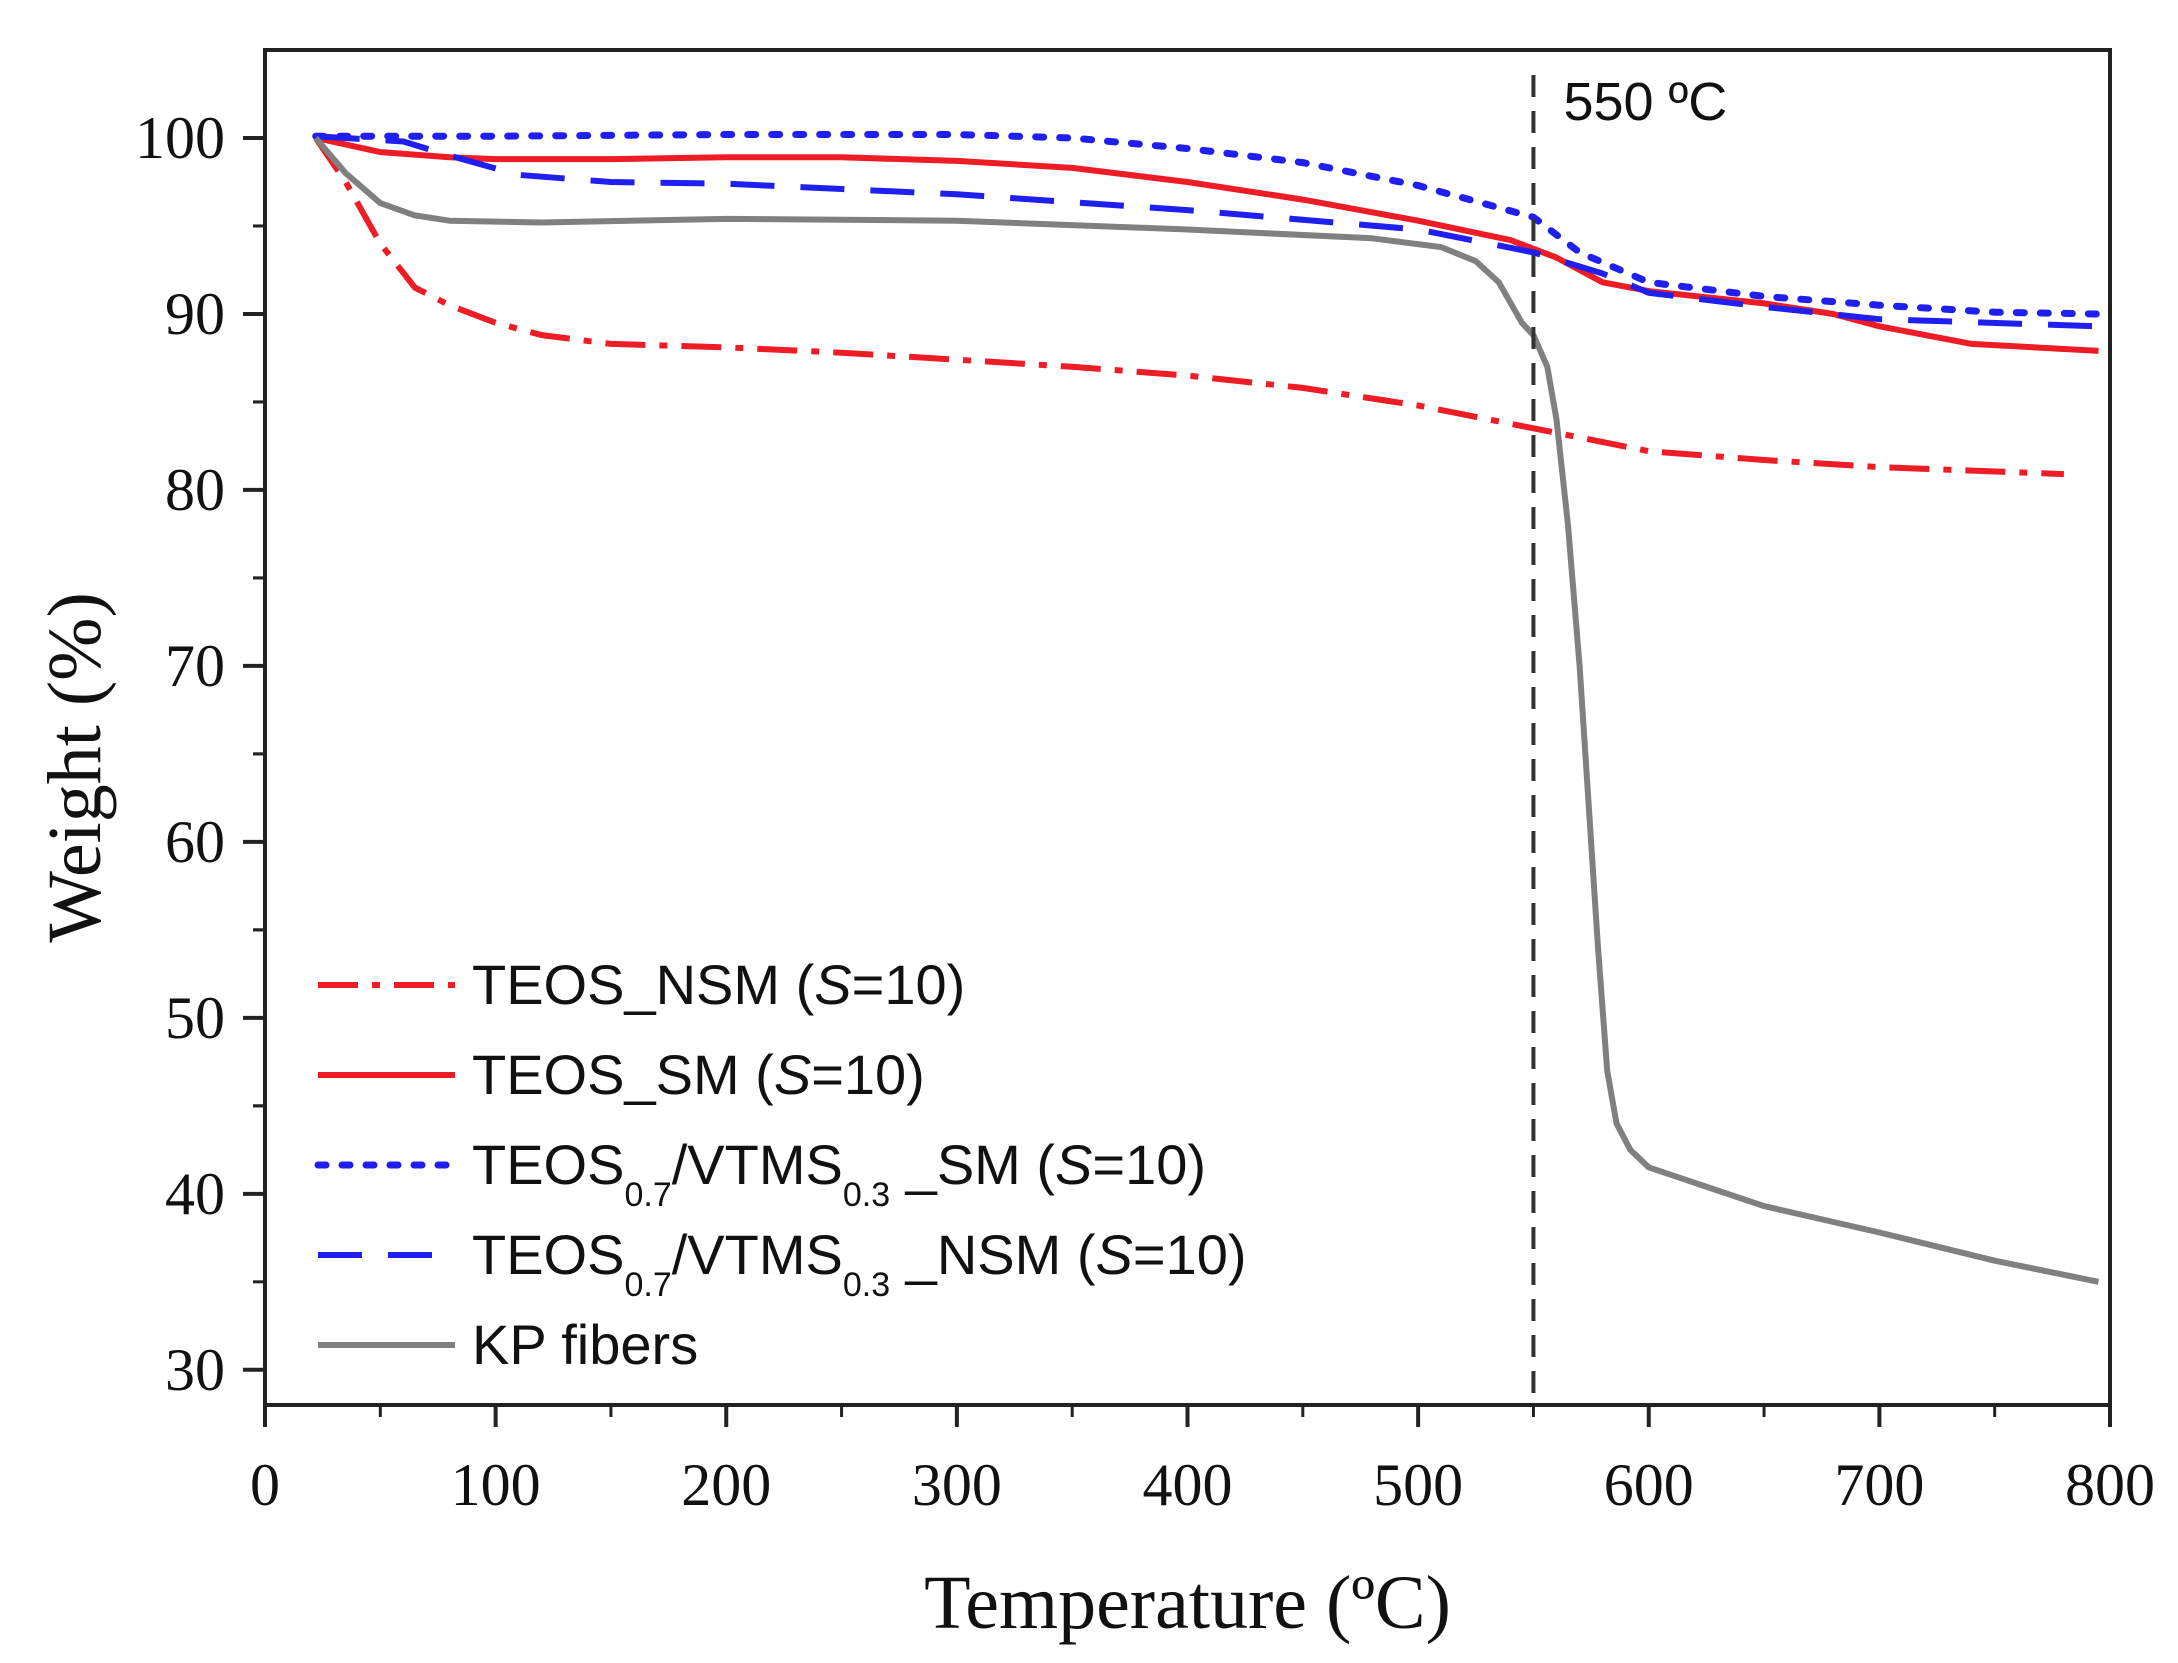  What do you see at coordinates (1629, 738) in the screenshot?
I see `annotation-layer: 550 ºC` at bounding box center [1629, 738].